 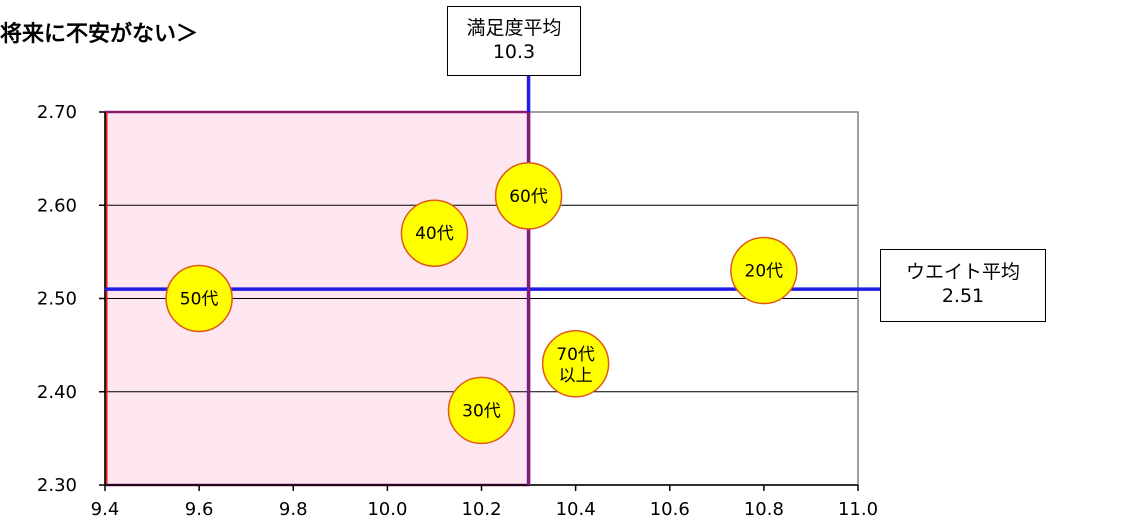 I want to click on y-average-label: ウエイト平均, so click(x=962, y=272).